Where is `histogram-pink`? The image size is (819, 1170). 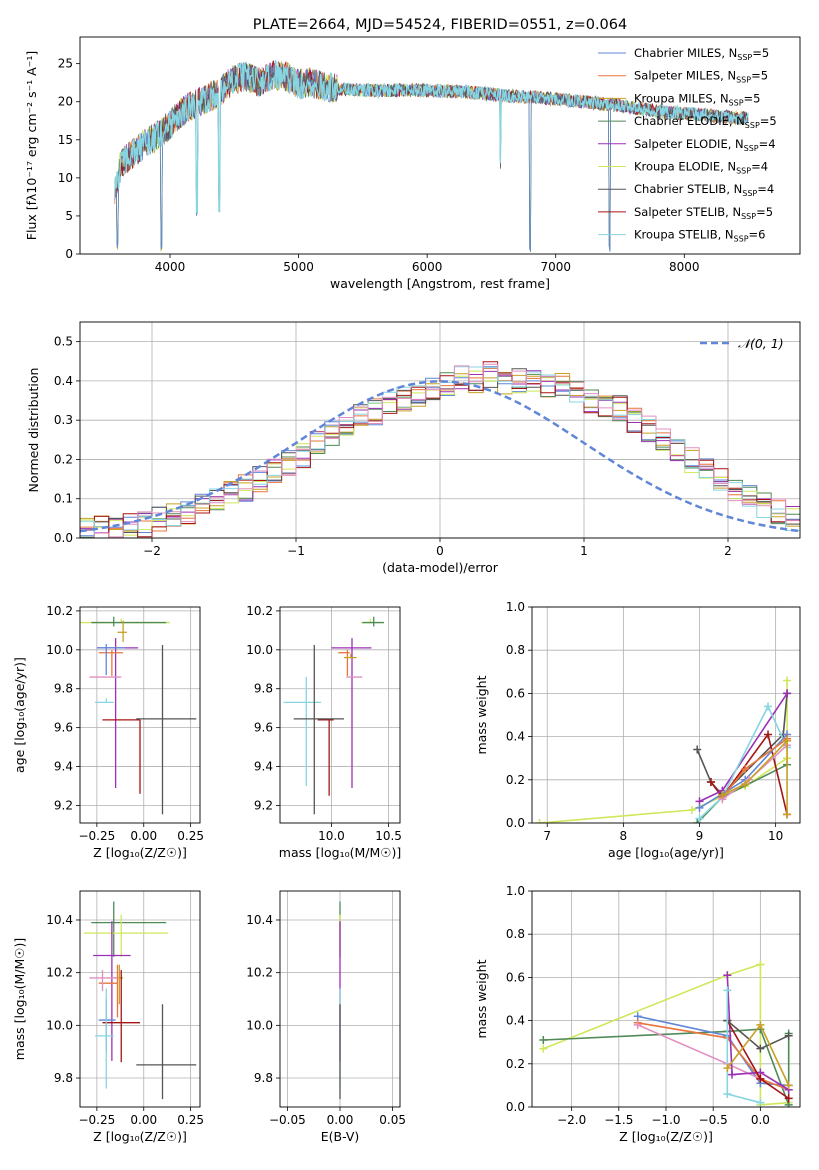
histogram-pink is located at coordinates (440, 450).